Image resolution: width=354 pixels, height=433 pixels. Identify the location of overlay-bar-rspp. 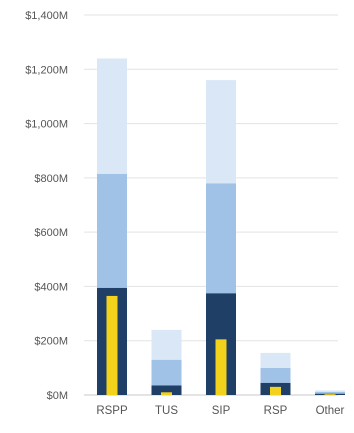
(112, 345).